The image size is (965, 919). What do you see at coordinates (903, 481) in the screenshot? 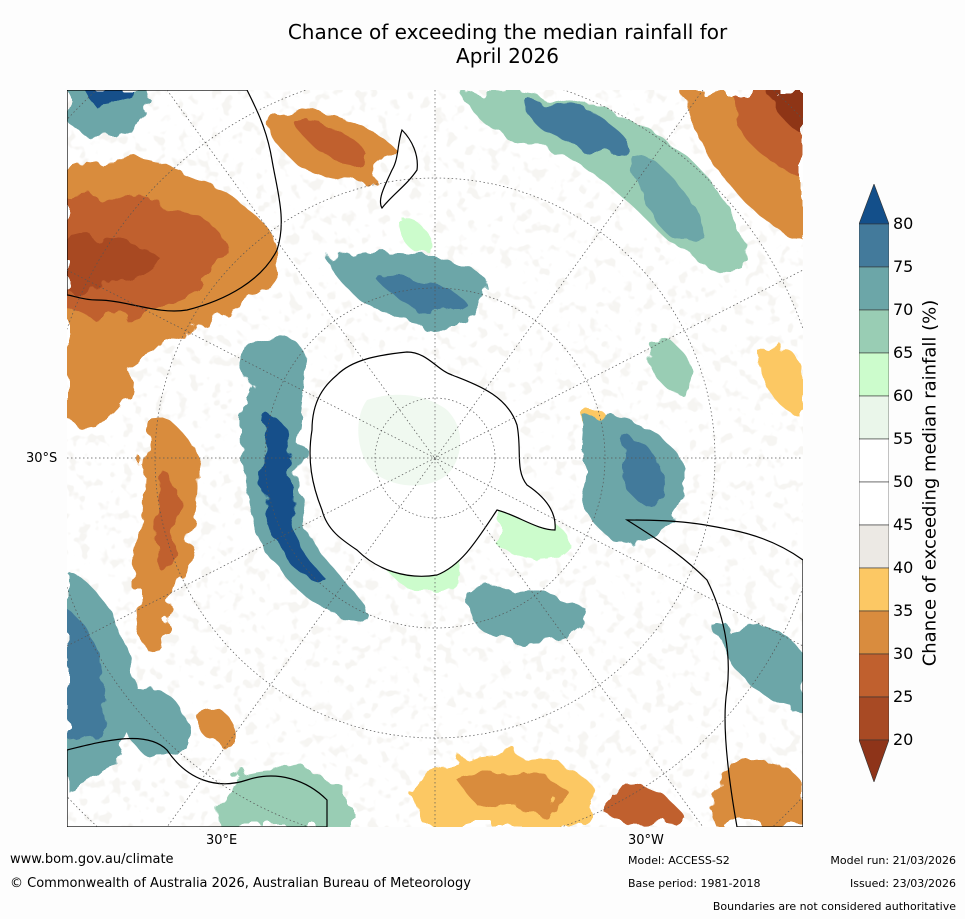
I see `colorbar-tick: 50` at bounding box center [903, 481].